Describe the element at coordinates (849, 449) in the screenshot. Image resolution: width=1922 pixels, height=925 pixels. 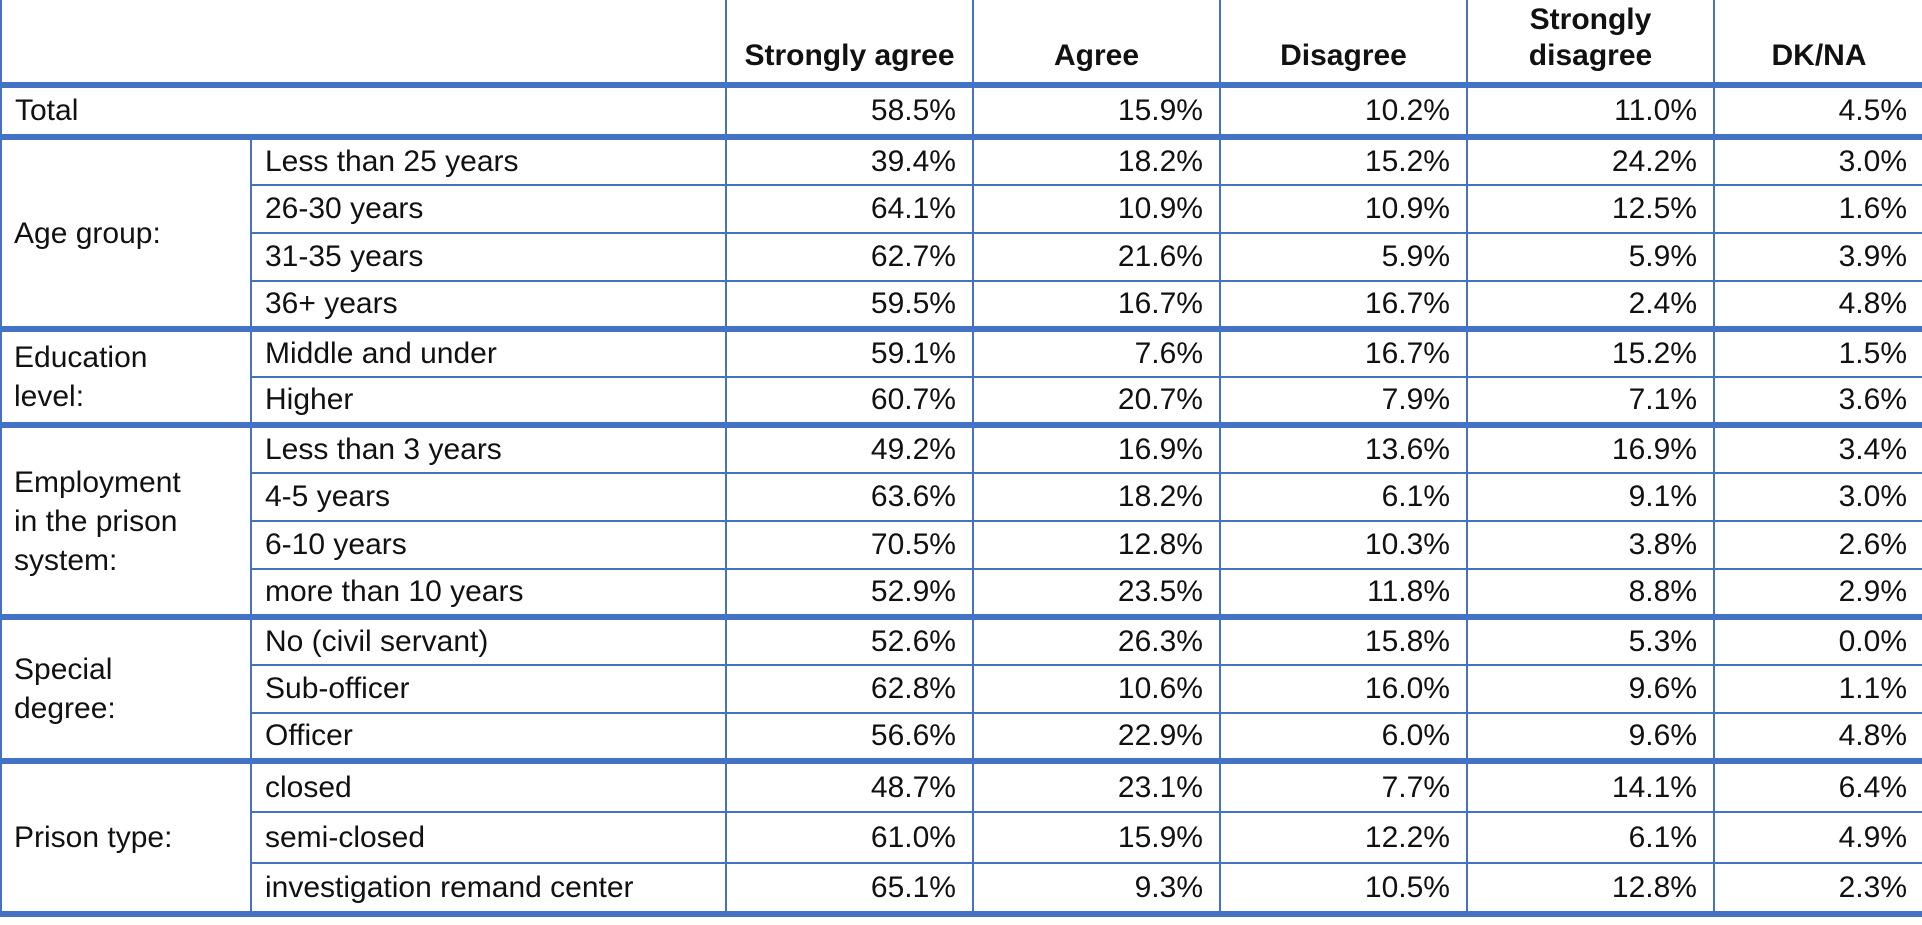
I see `value-cell: 49.2%` at that location.